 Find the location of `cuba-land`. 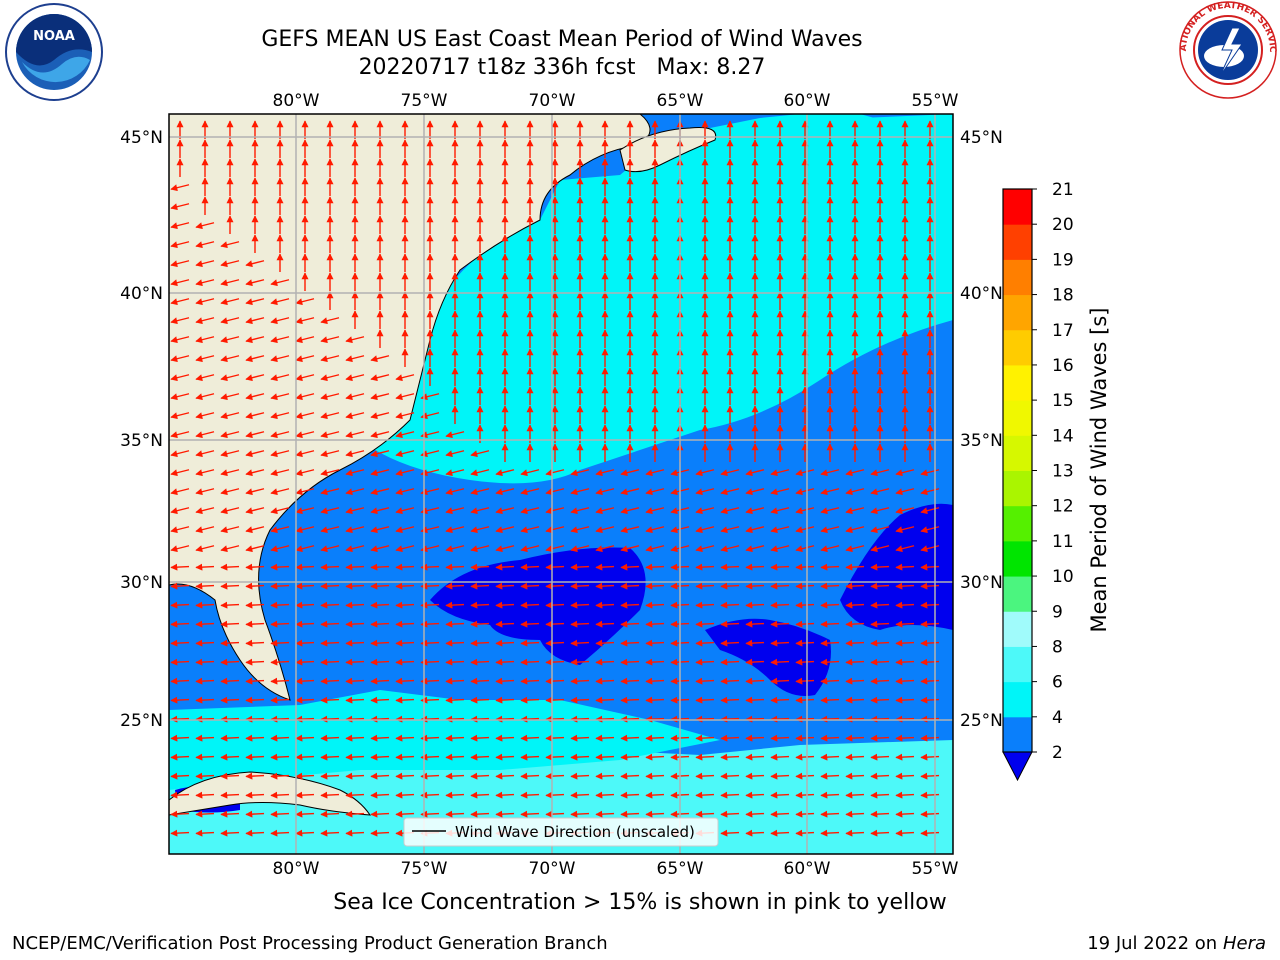

cuba-land is located at coordinates (270, 793).